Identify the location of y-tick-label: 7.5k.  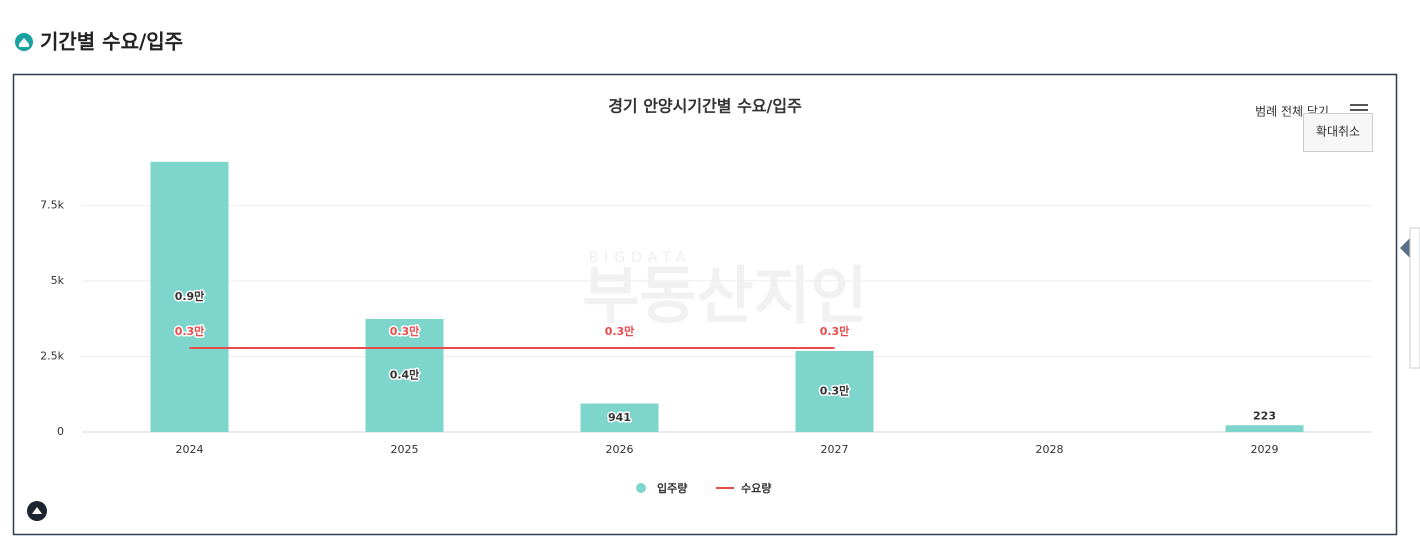
(52, 204).